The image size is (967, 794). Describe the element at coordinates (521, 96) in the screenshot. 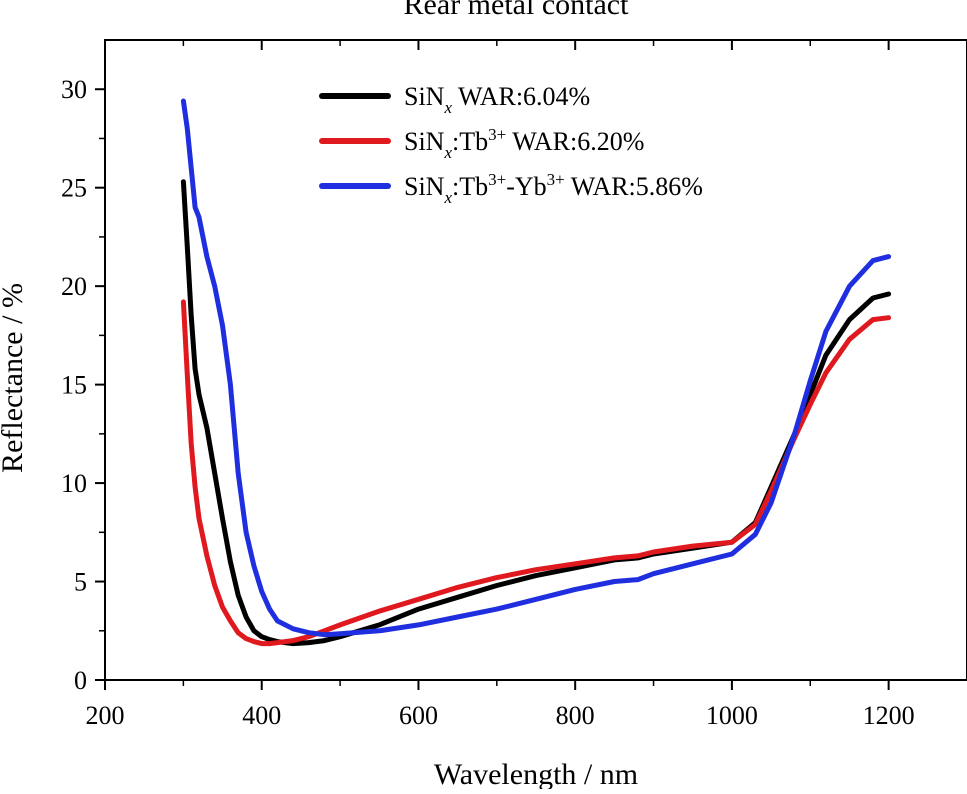

I see `legend-text-part: WAR:6.04%` at that location.